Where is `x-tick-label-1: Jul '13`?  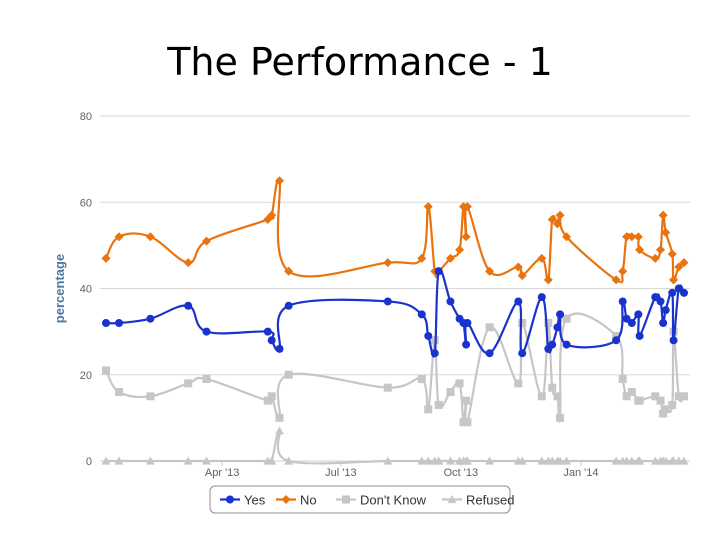
x-tick-label-1: Jul '13 is located at coordinates (340, 473).